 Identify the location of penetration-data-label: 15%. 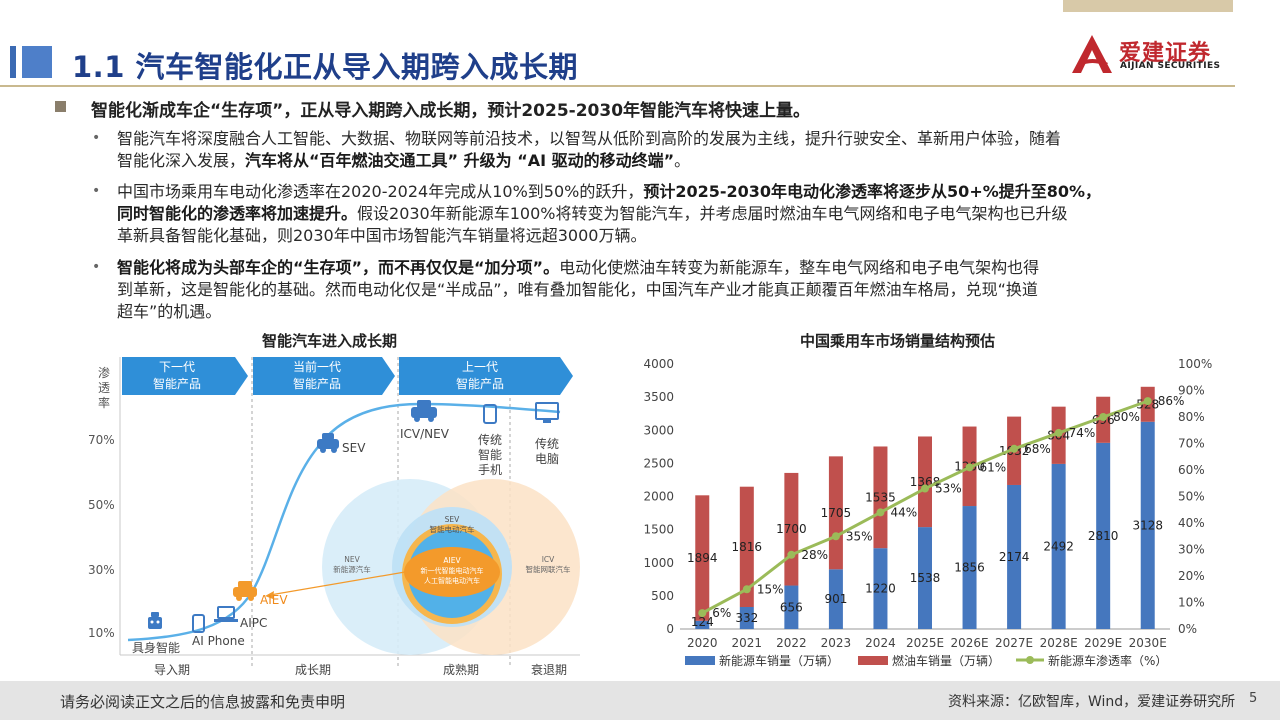
(770, 589).